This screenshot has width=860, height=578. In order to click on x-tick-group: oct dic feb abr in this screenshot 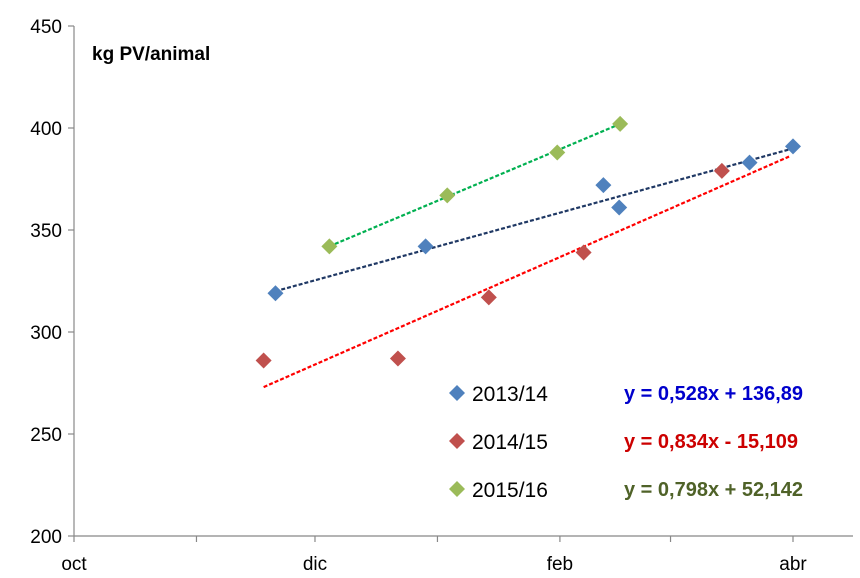, I will do `click(434, 555)`.